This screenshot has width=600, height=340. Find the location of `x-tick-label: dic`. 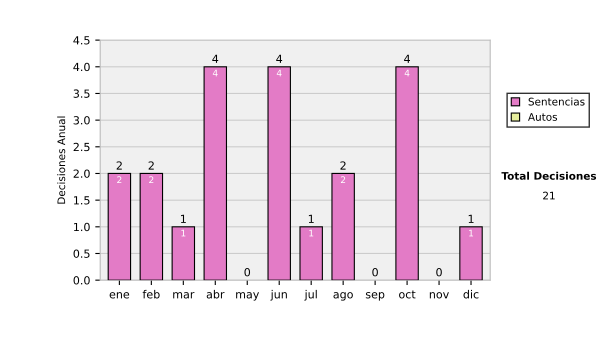

x-tick-label: dic is located at coordinates (471, 294).